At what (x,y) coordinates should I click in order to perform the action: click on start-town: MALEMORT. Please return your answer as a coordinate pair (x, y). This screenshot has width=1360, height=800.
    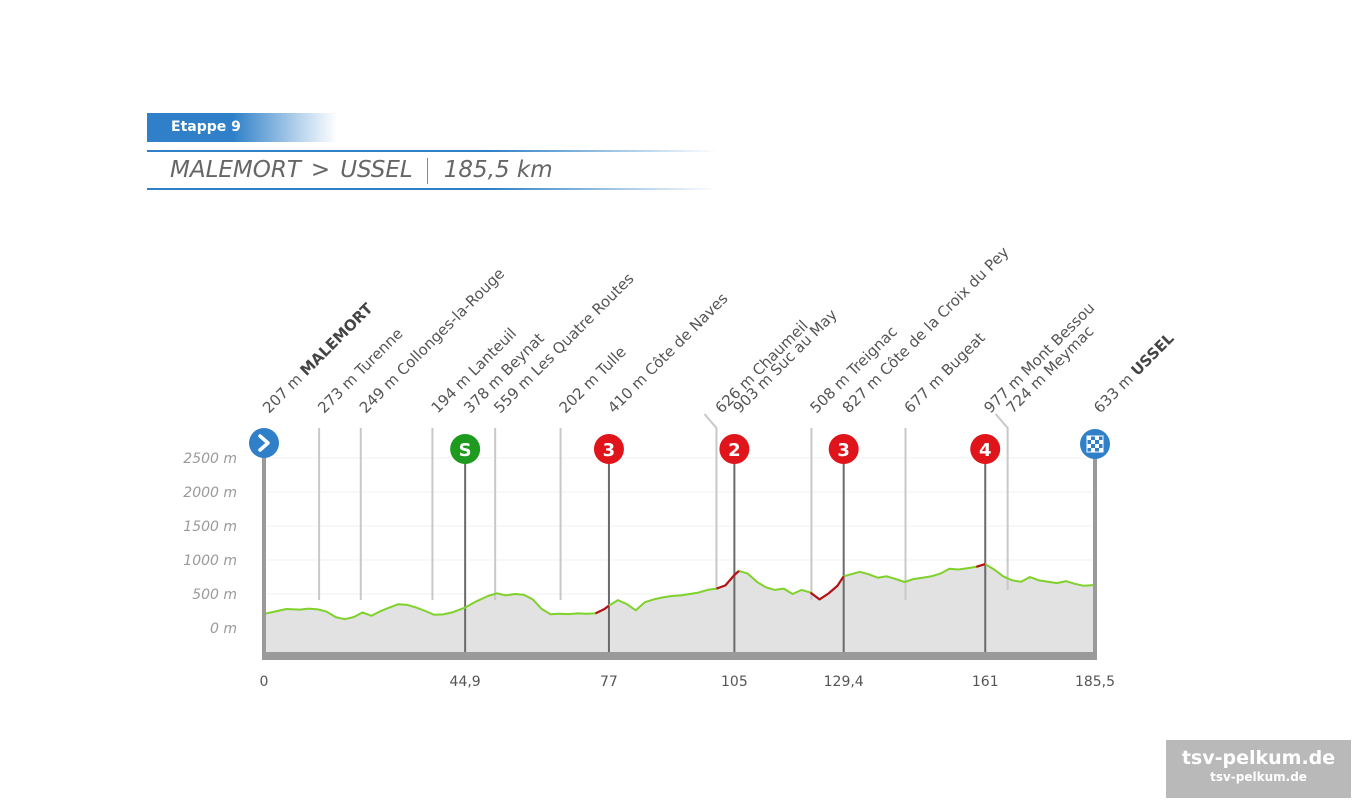
    Looking at the image, I should click on (235, 170).